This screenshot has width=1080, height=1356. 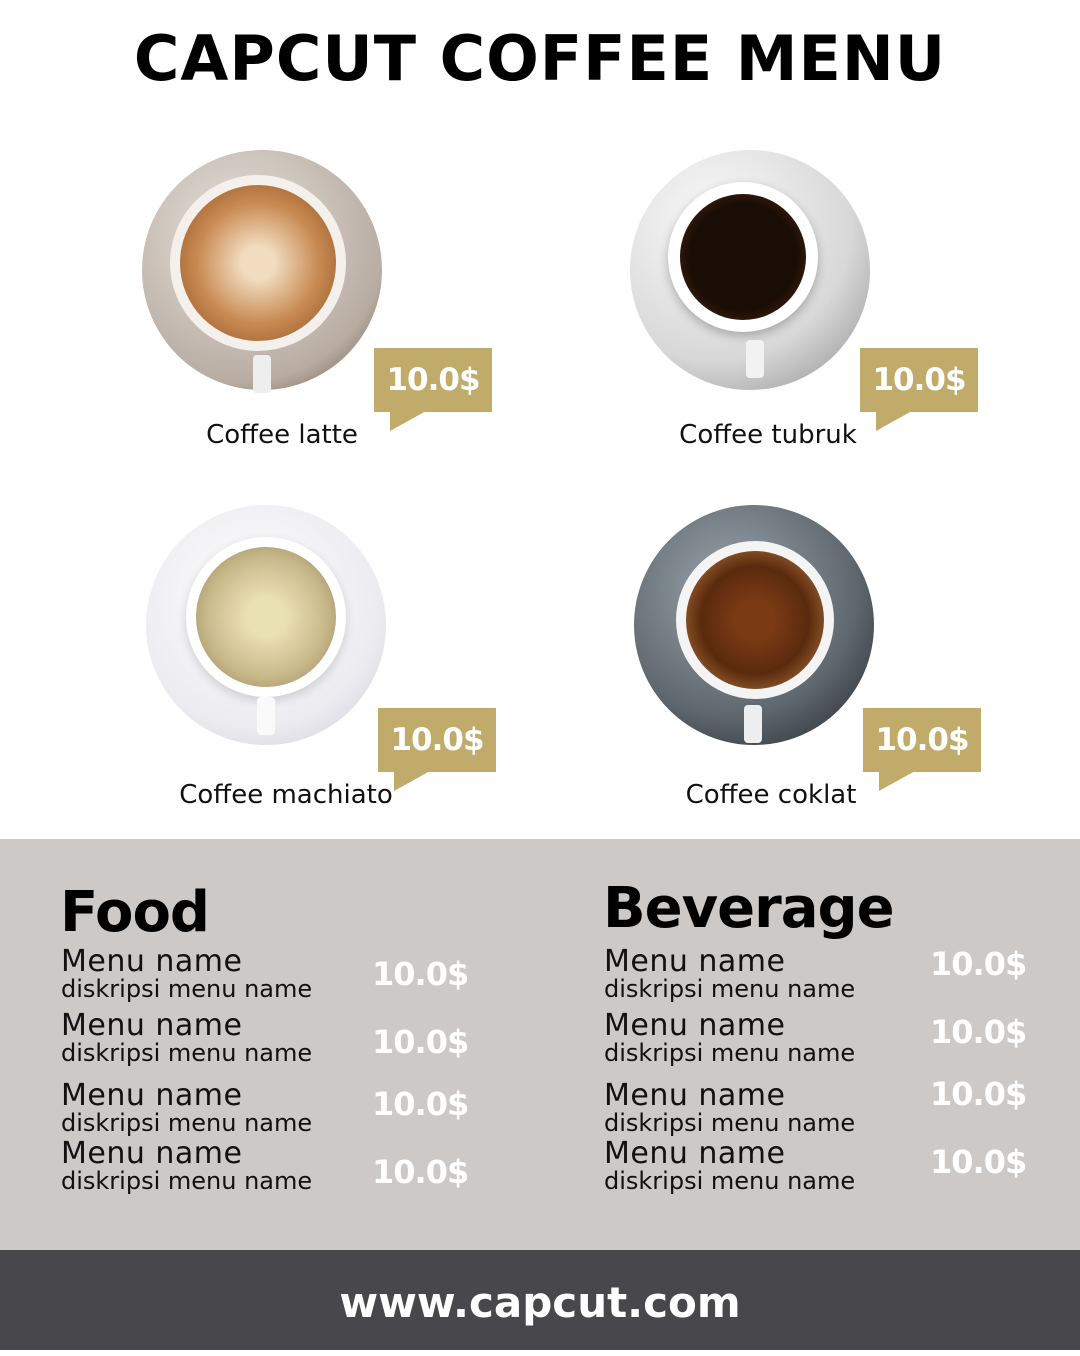 I want to click on product-name: Coffee latte, so click(x=282, y=435).